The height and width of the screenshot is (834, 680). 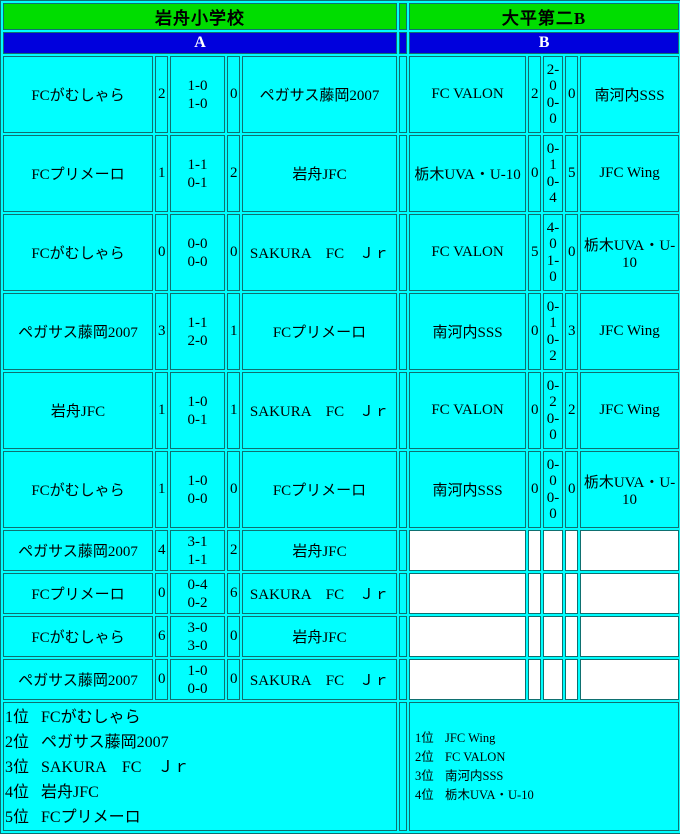 I want to click on standing-item: 5位 FCプリメーロ, so click(x=199, y=817).